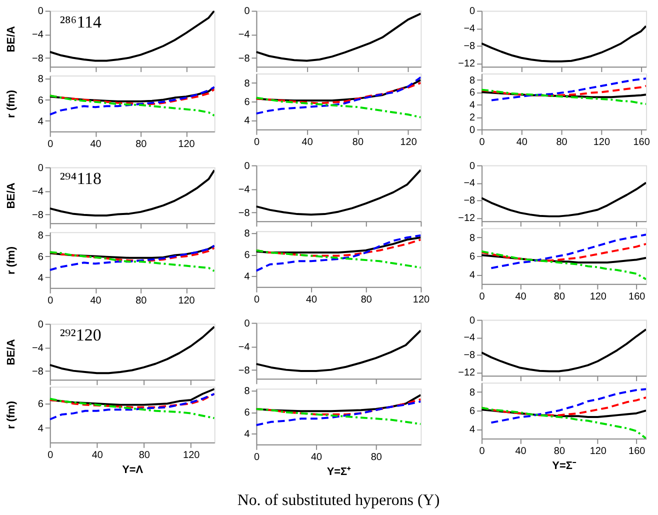  Describe the element at coordinates (473, 118) in the screenshot. I see `y-tick-label: 2` at that location.